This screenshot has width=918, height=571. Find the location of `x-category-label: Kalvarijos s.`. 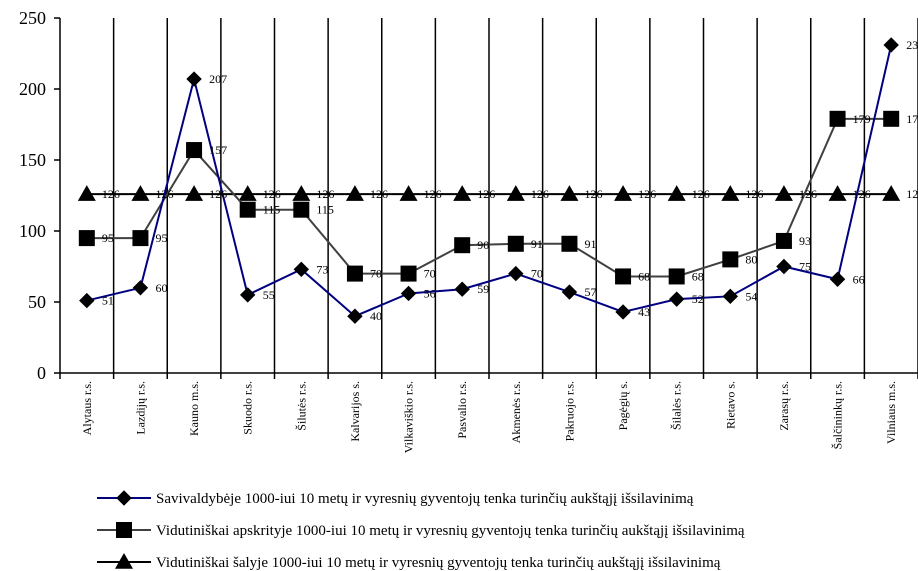

x-category-label: Kalvarijos s. is located at coordinates (355, 411).